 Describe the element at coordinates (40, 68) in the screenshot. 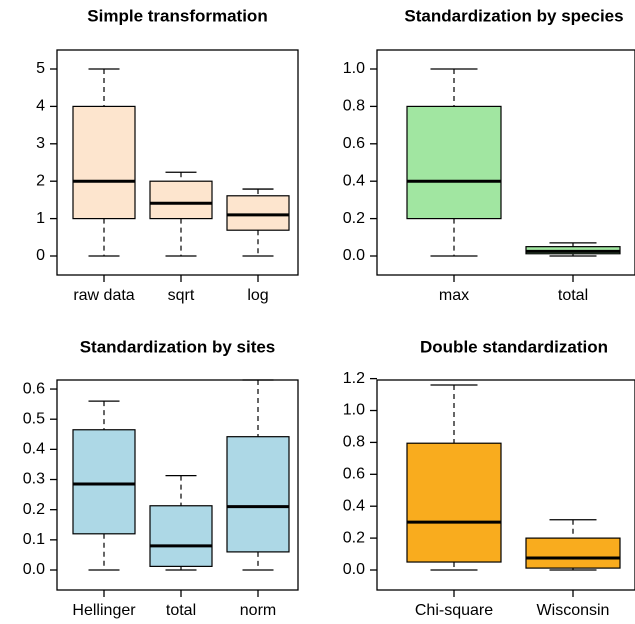

I see `y-tick-label: 5` at that location.